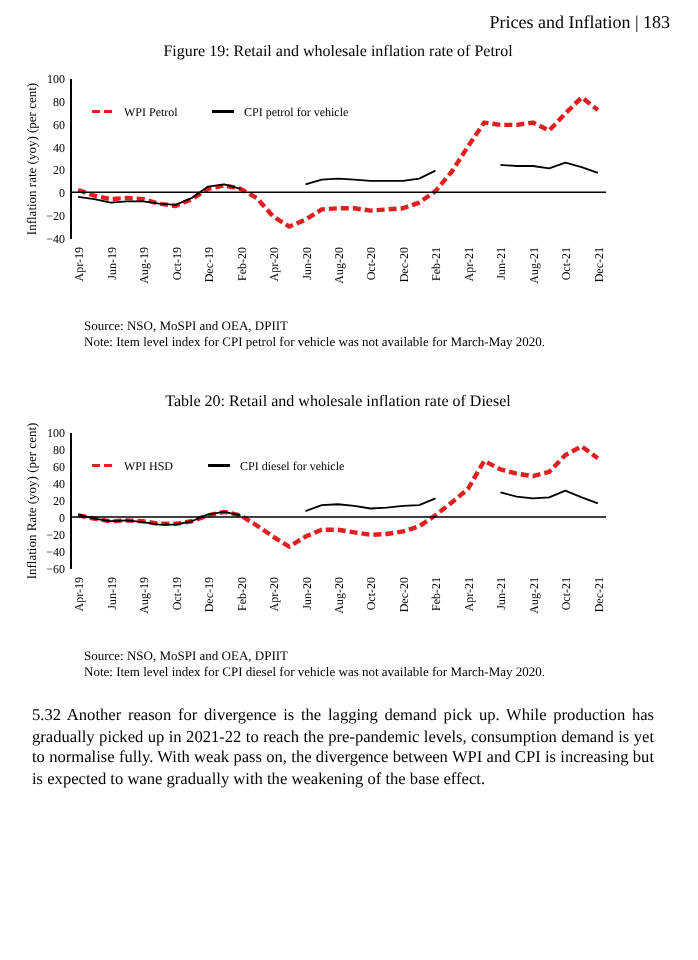 The height and width of the screenshot is (960, 698). Describe the element at coordinates (343, 748) in the screenshot. I see `text: 5.32 Another reason for divergence is the lagging demand pick up. While production has gradually picked up in 2021-22 to reach the pre-pandemic levels, consumption demand is yet to normalise fully. With weak pass on, the divergence between WPI and CPI is increasing but is expected to wane gradually with the weakening of the base effect.` at that location.